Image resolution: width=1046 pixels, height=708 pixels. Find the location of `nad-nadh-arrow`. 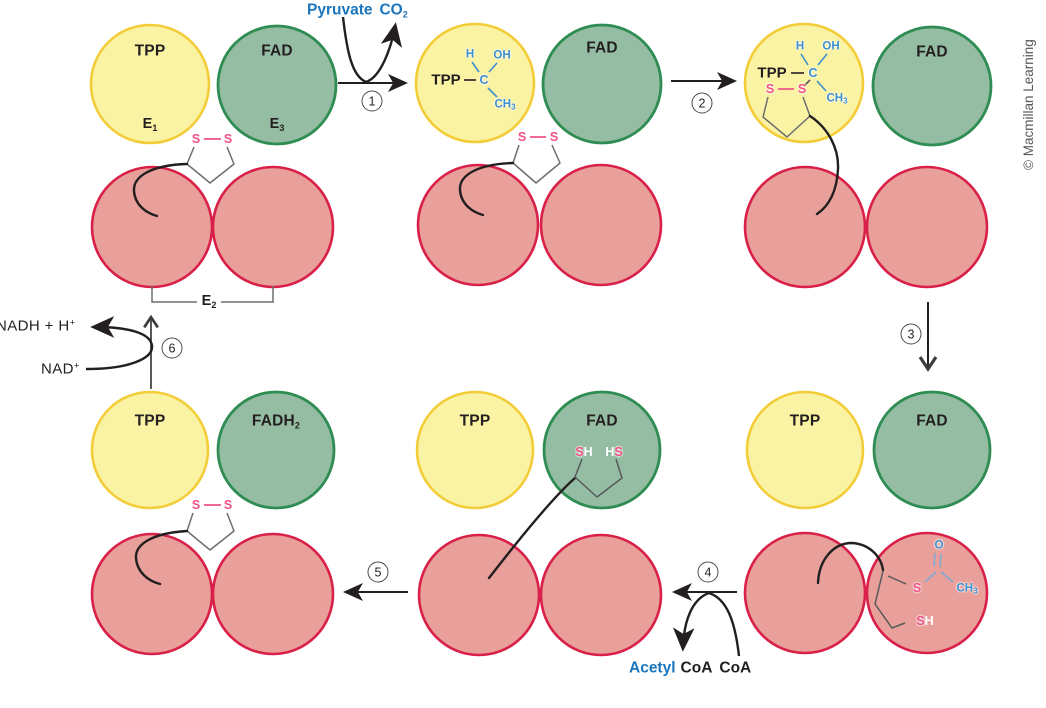

nad-nadh-arrow is located at coordinates (119, 343).